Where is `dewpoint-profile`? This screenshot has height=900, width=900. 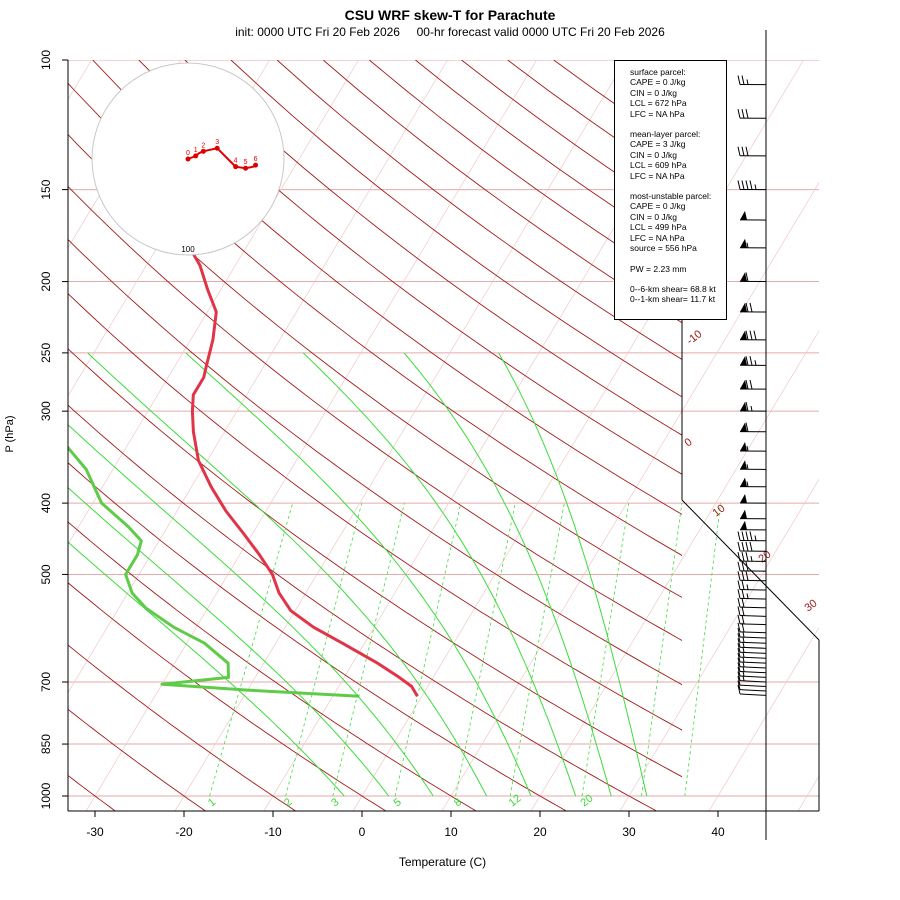 dewpoint-profile is located at coordinates (214, 571).